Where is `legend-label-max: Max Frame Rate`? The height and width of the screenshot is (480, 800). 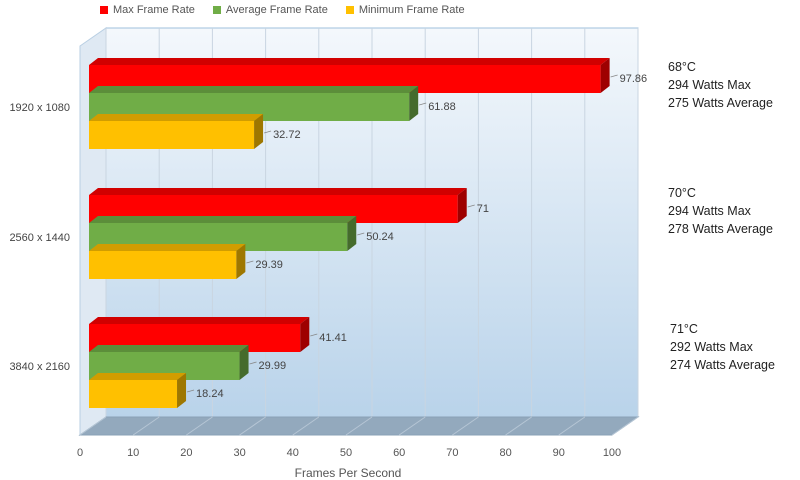 legend-label-max: Max Frame Rate is located at coordinates (154, 10).